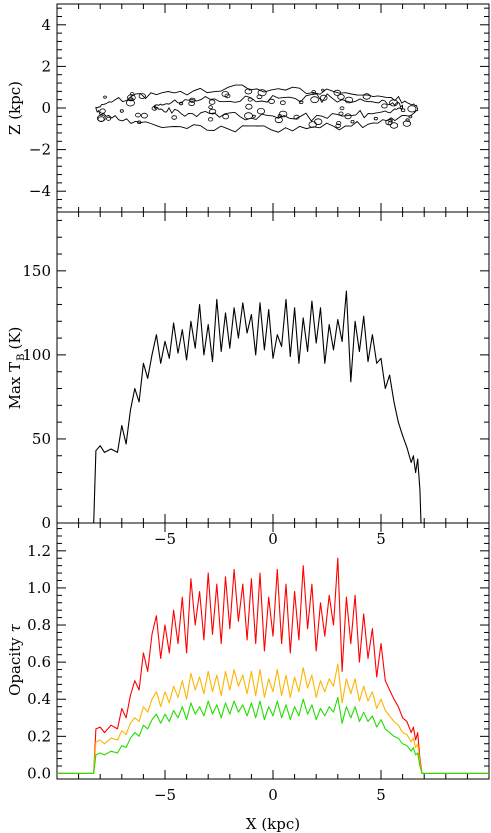  I want to click on y-tick-label: −4, so click(40, 191).